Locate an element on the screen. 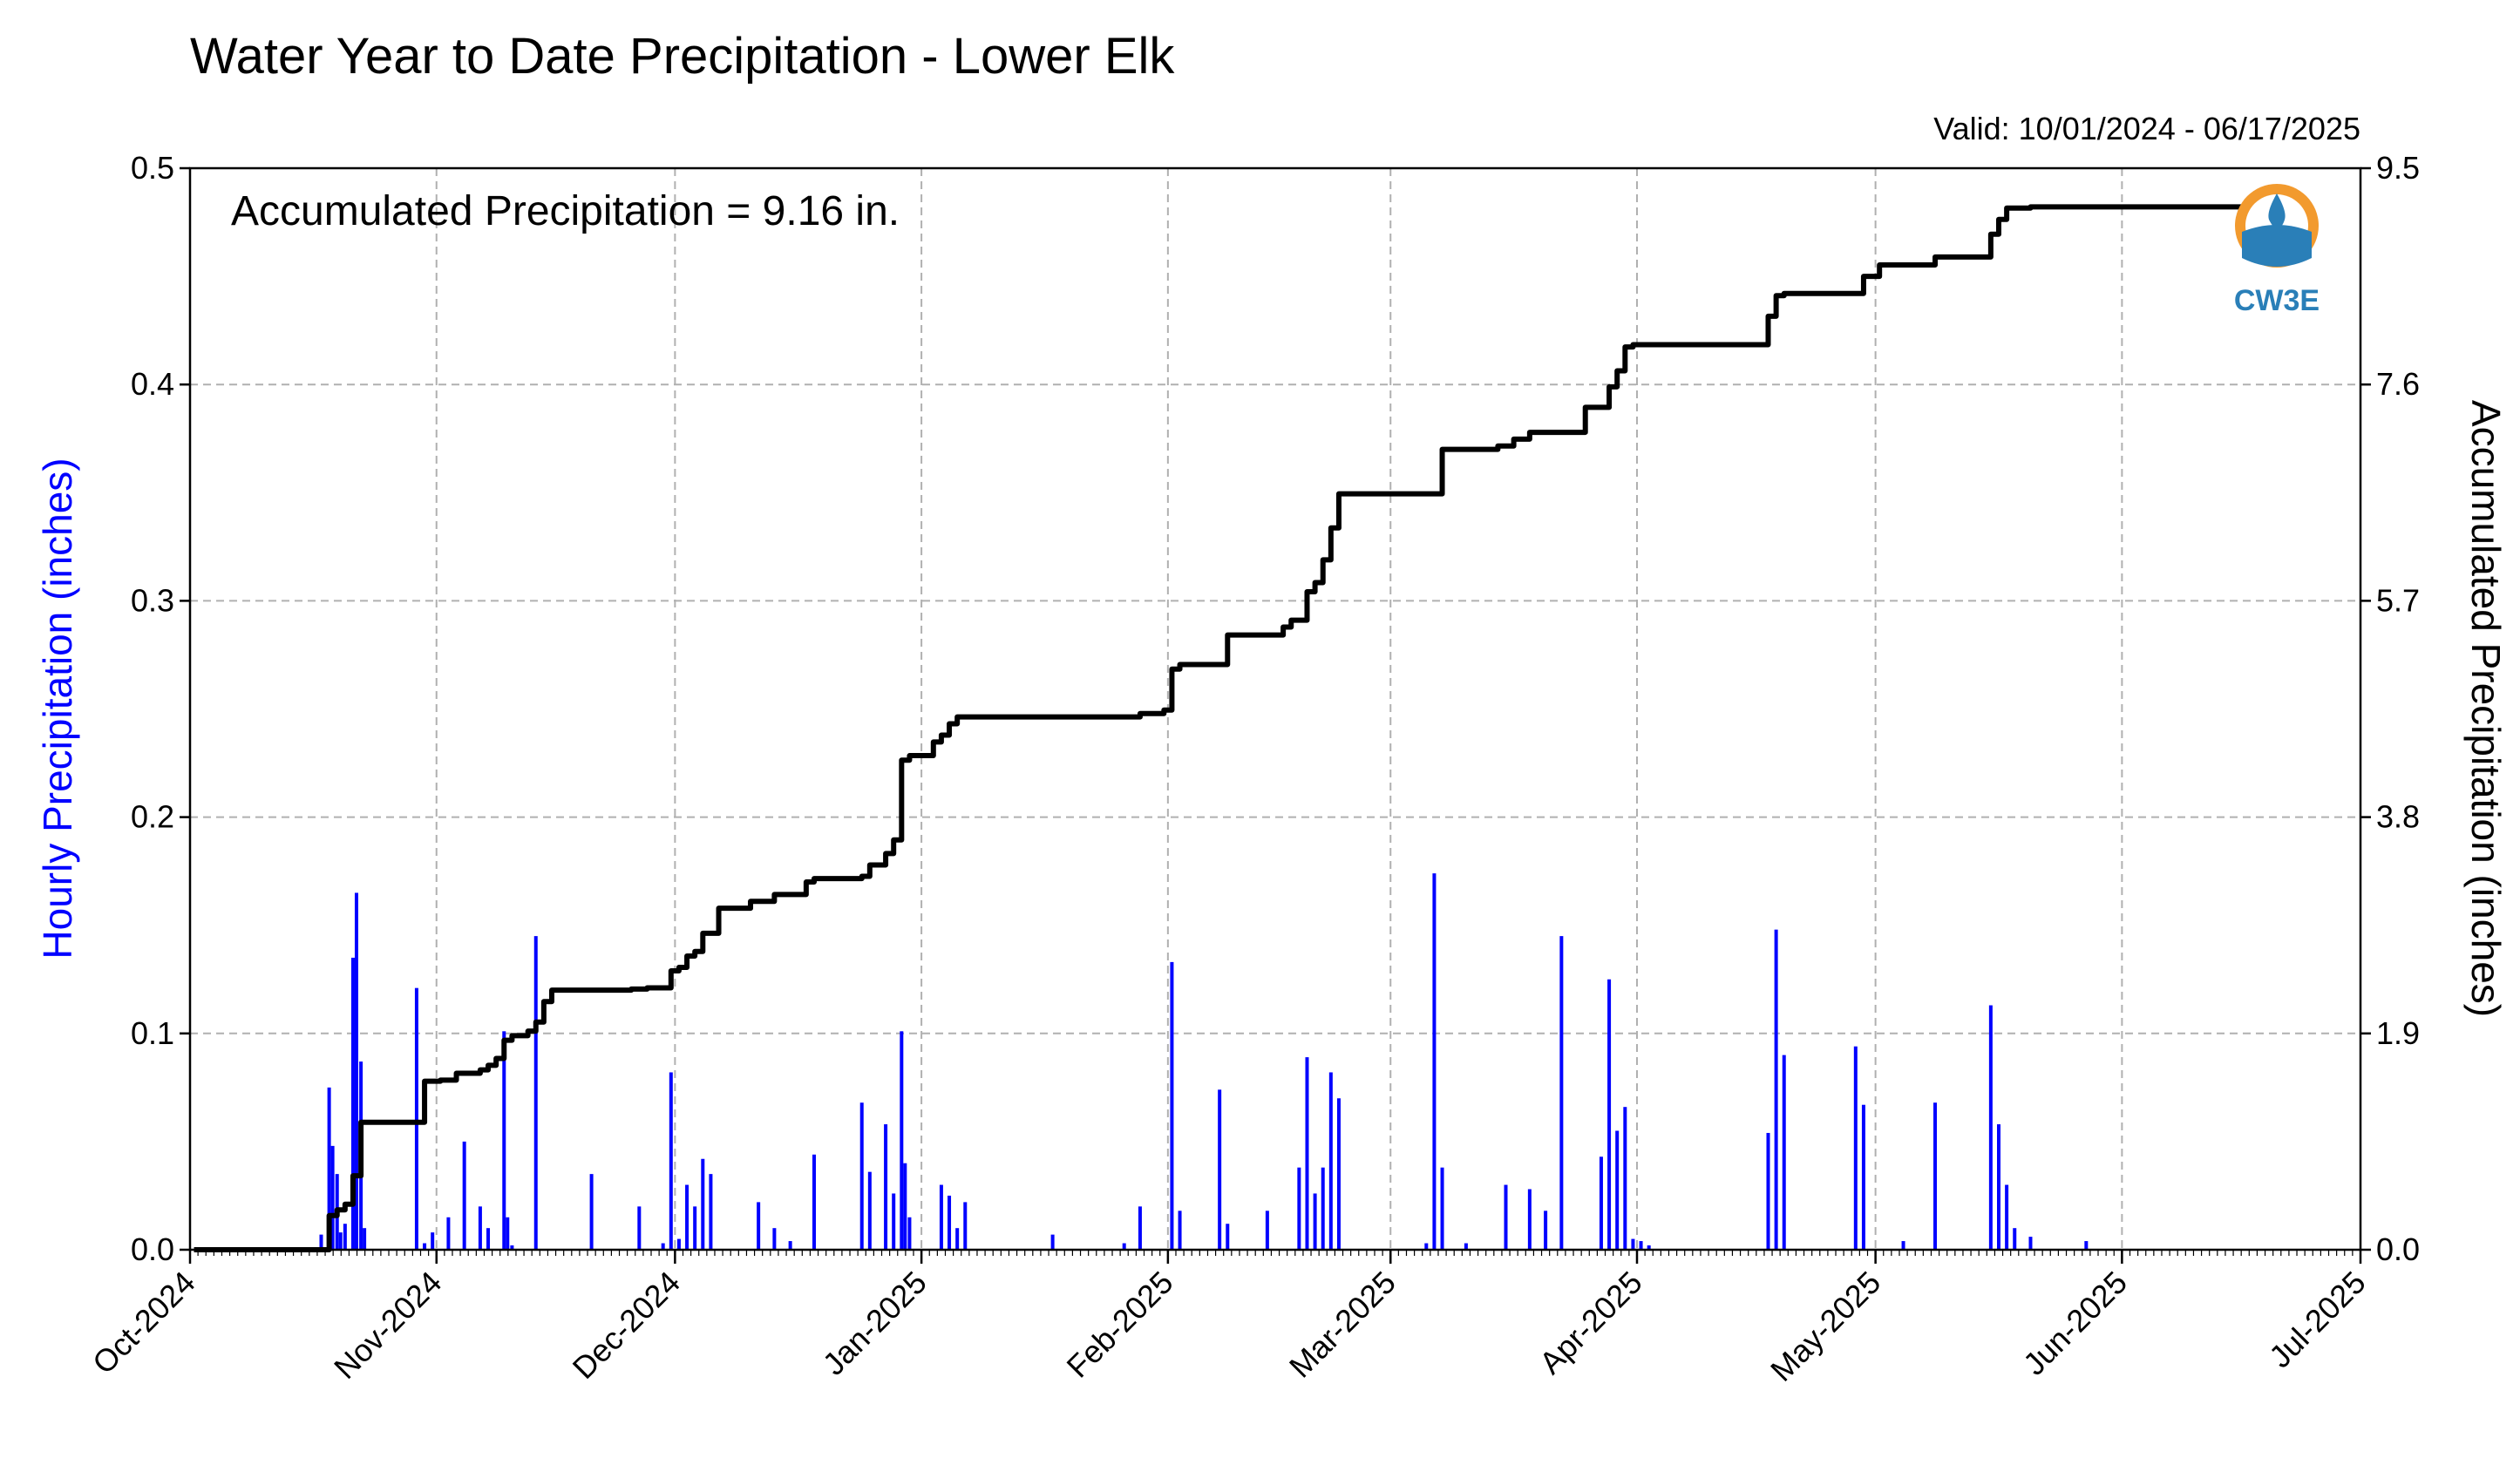 The height and width of the screenshot is (1465, 2520). y-tick-label-right: 0.0 is located at coordinates (2398, 1249).